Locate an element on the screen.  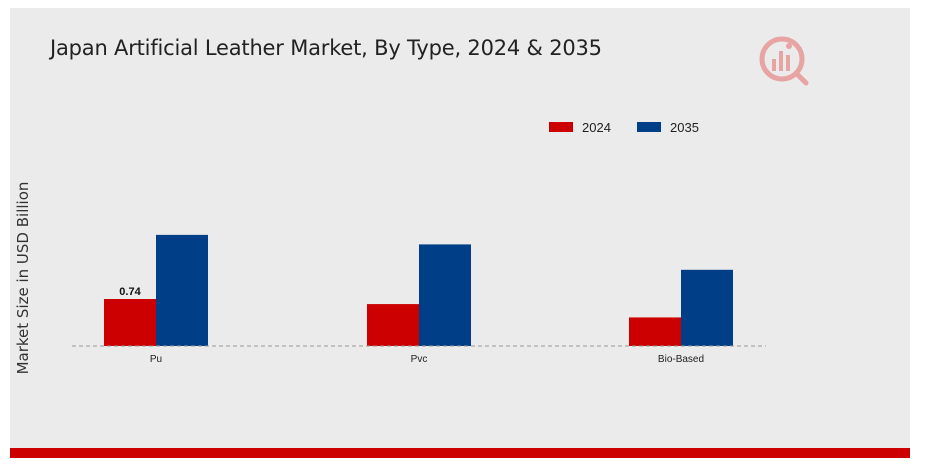
data-label-2024-pu: 0.74 is located at coordinates (130, 292).